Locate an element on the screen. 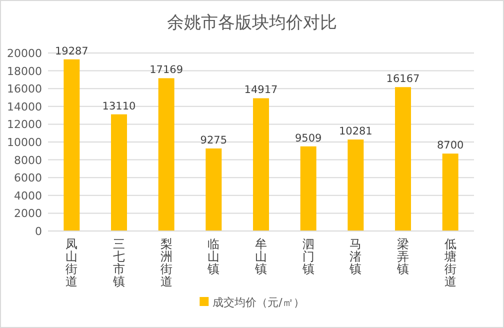  x-tick-label: 三七市镇 is located at coordinates (118, 262).